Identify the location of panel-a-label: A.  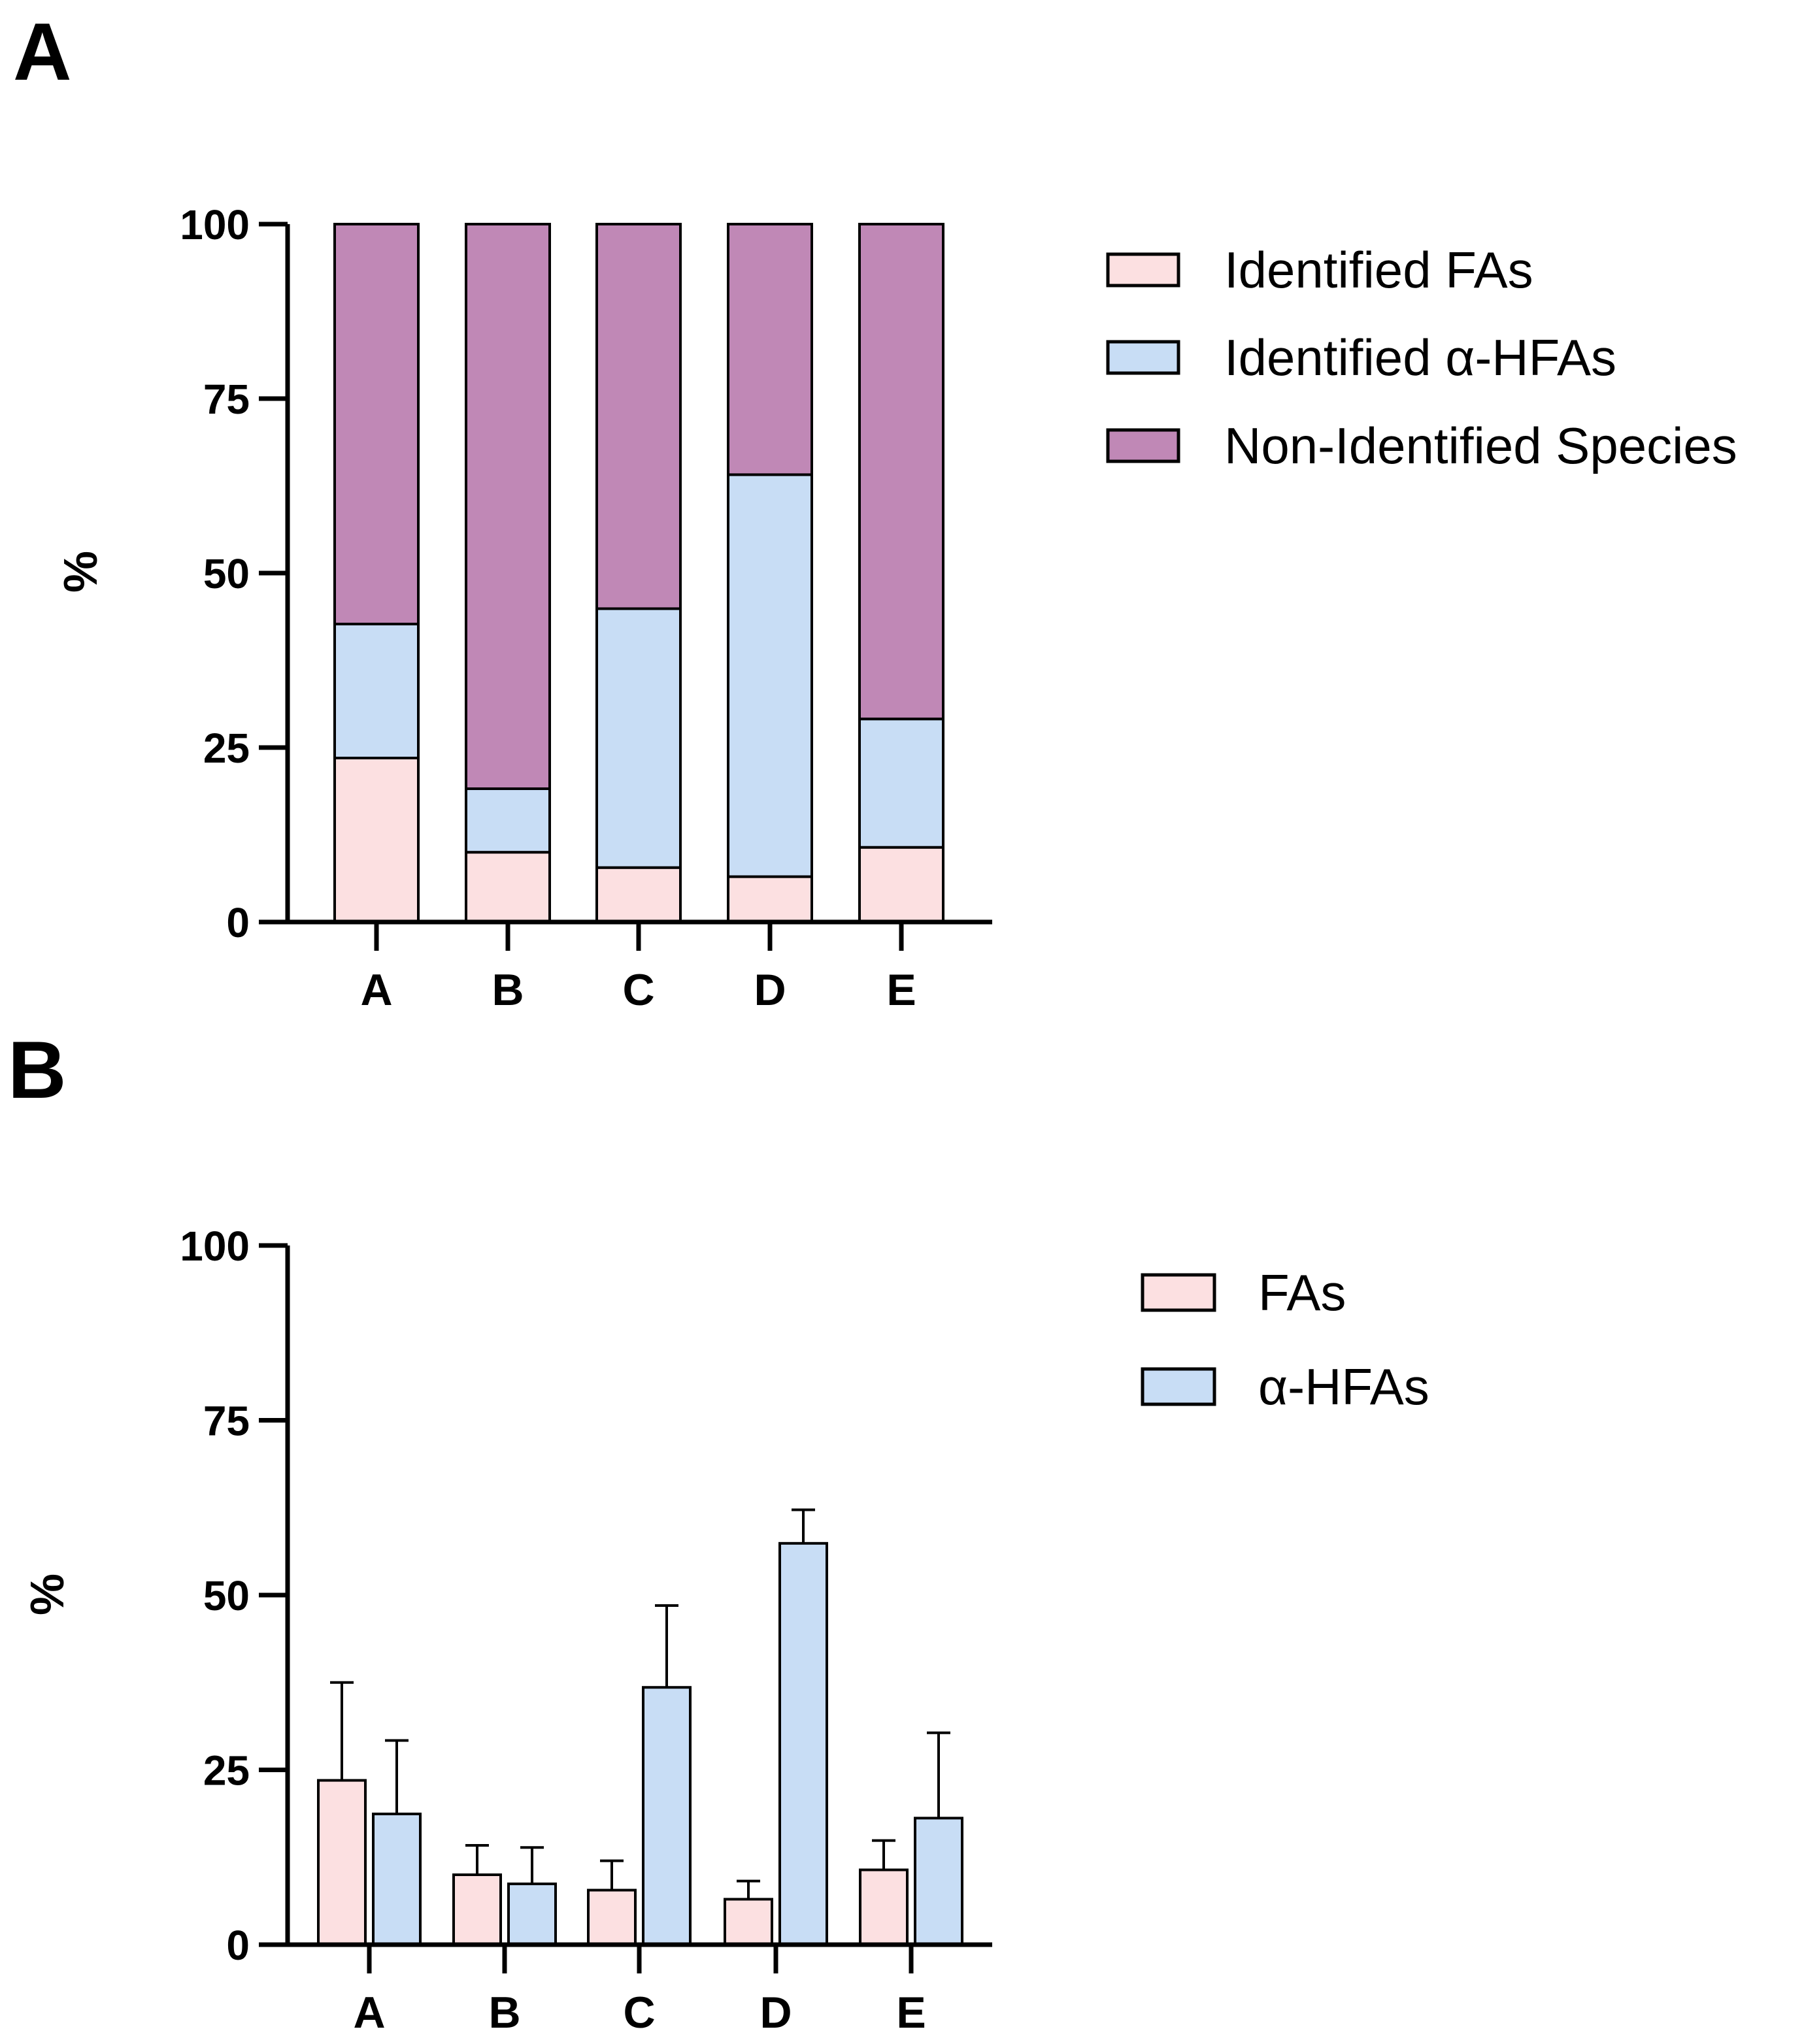
(43, 52).